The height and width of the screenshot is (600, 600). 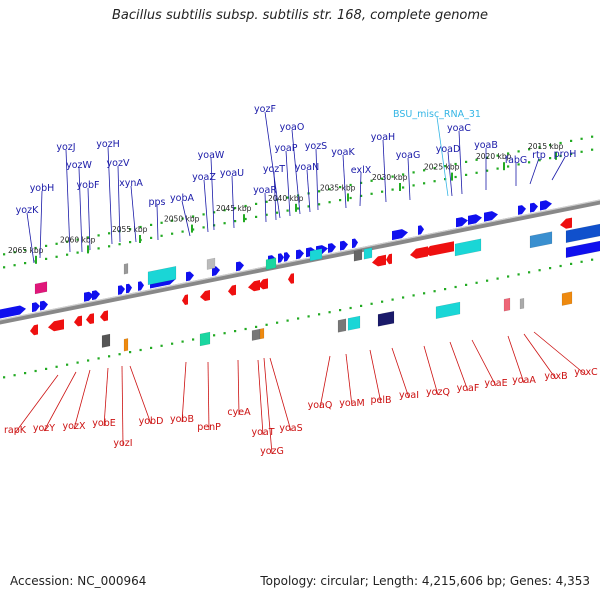 What do you see at coordinates (390, 177) in the screenshot?
I see `scale-label: 2030 kbp` at bounding box center [390, 177].